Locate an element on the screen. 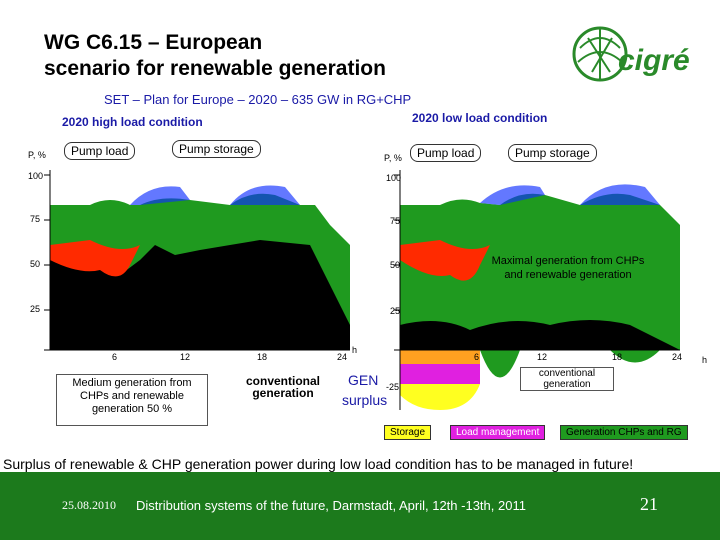 This screenshot has width=720, height=540. legend-storage: Storage is located at coordinates (408, 432).